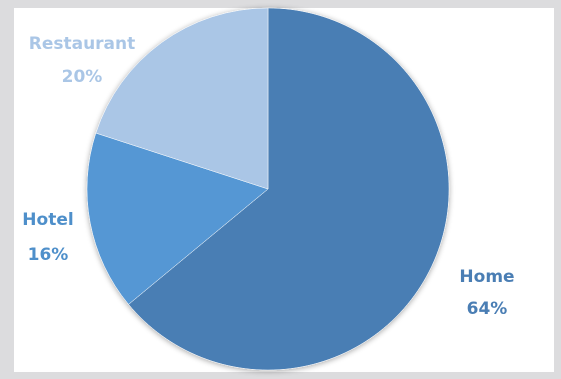  Describe the element at coordinates (177, 218) in the screenshot. I see `pie-slice-hotel` at that location.